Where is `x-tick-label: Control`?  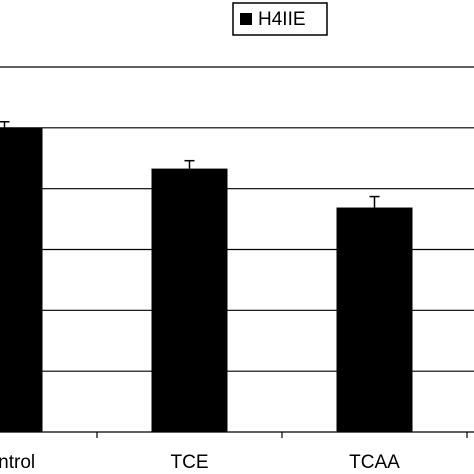
x-tick-label: Control is located at coordinates (17, 462).